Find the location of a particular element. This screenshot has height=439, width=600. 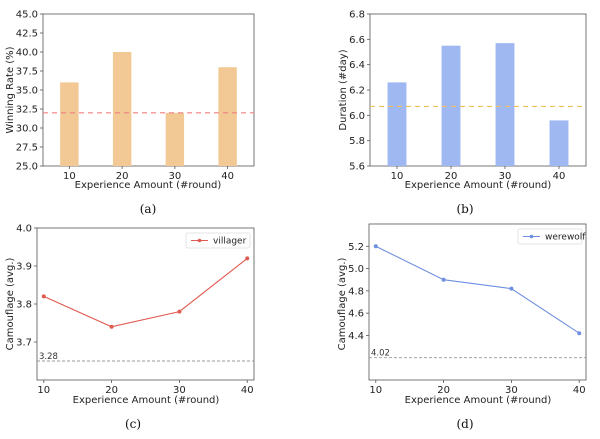

chart-b-y-ticks: 5.6 5.8 6.0 6.2 6.4 6.6 6.8 is located at coordinates (359, 91).